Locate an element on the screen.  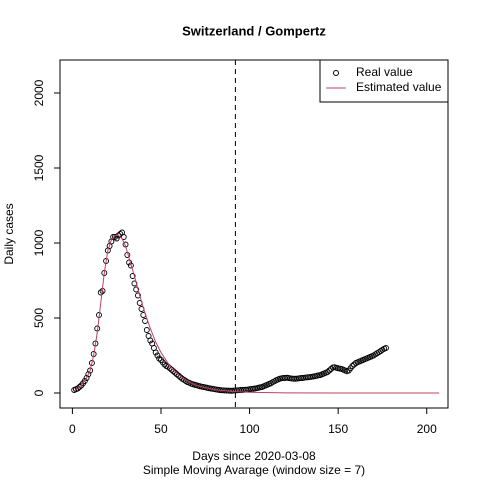
chart-title: Switzerland / Gompertz is located at coordinates (254, 30).